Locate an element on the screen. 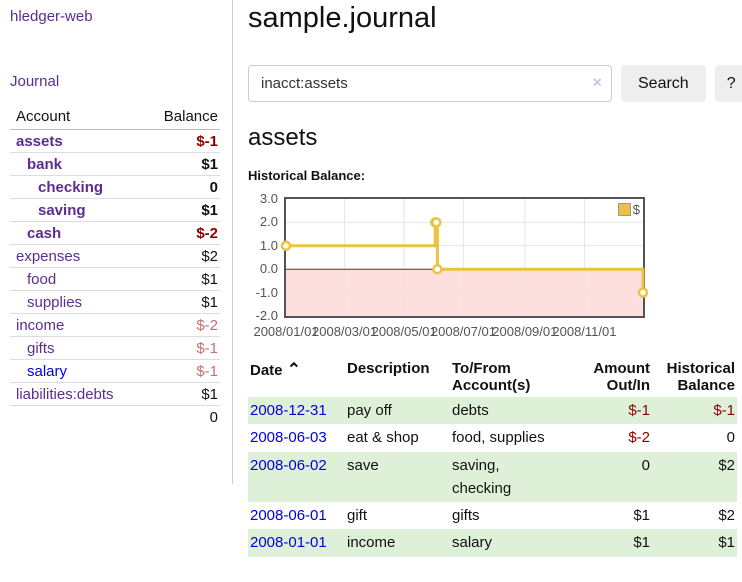 The image size is (742, 582). transaction-description: income is located at coordinates (397, 543).